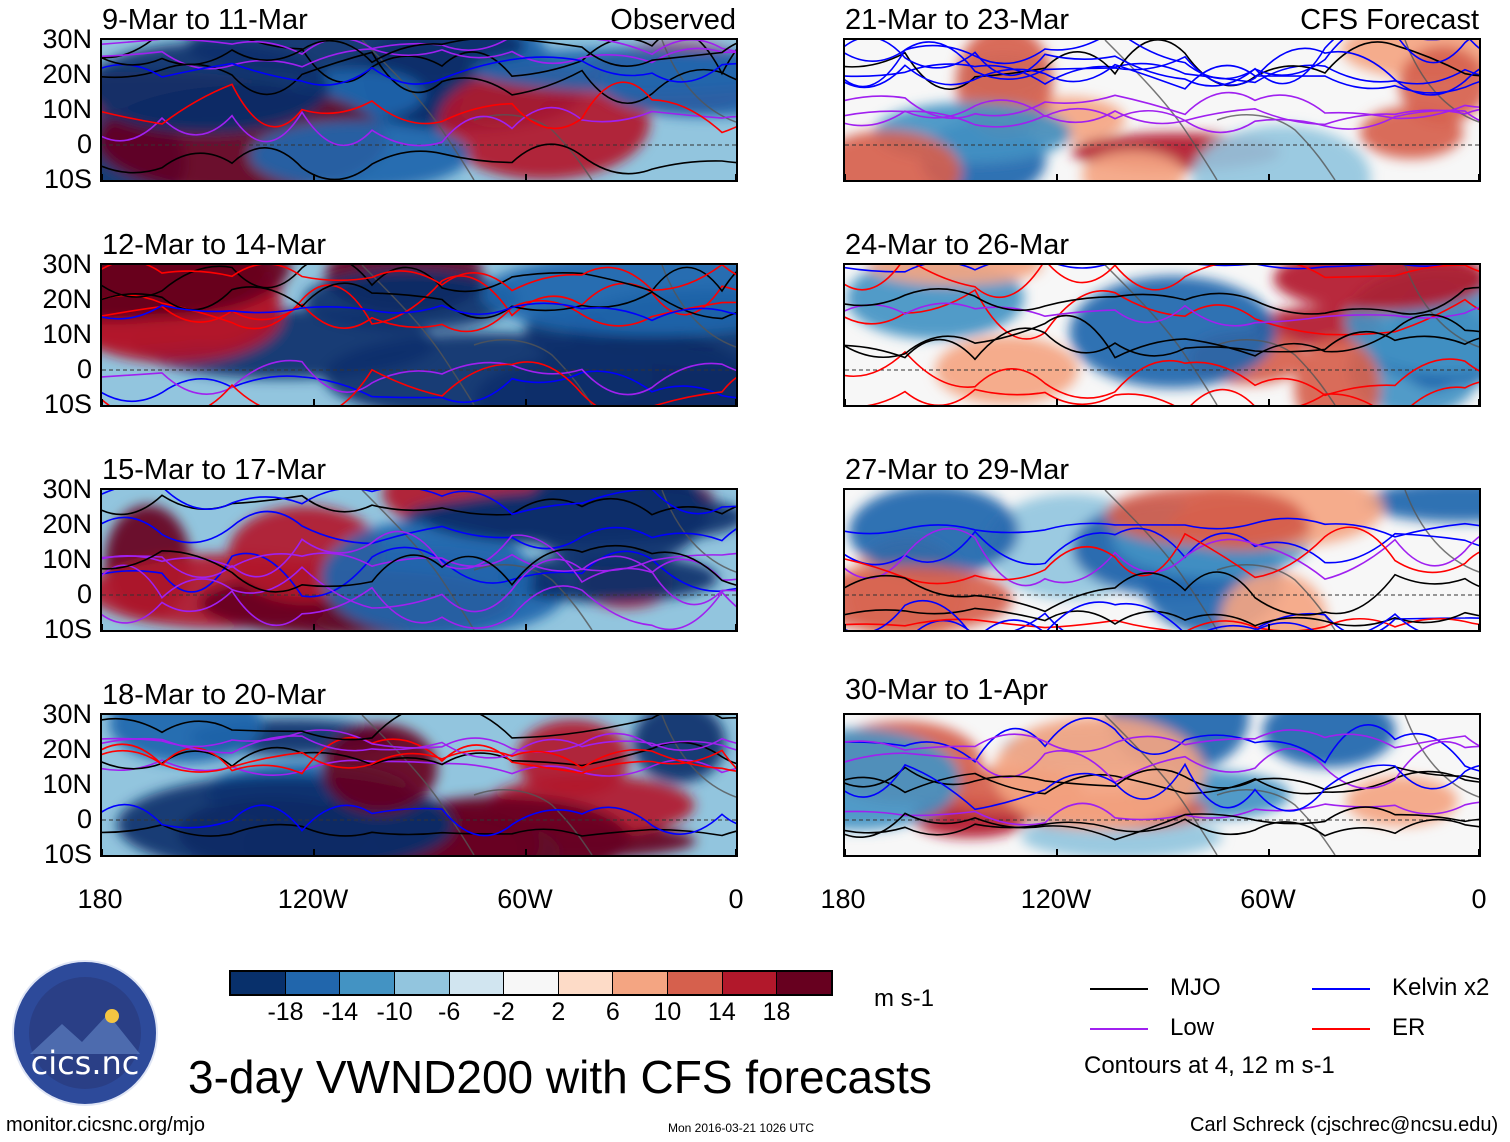 This screenshot has height=1142, width=1510. Describe the element at coordinates (957, 20) in the screenshot. I see `panel-title: 21-Mar to 23-Mar` at that location.